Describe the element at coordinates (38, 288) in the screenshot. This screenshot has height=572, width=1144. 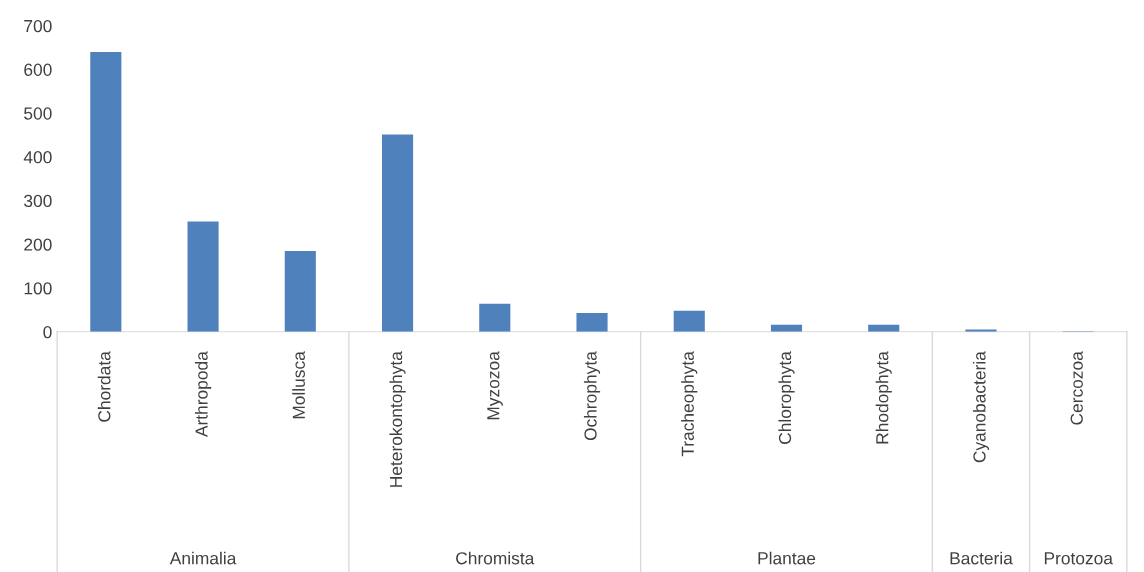
I see `y-tick-label: 100` at that location.